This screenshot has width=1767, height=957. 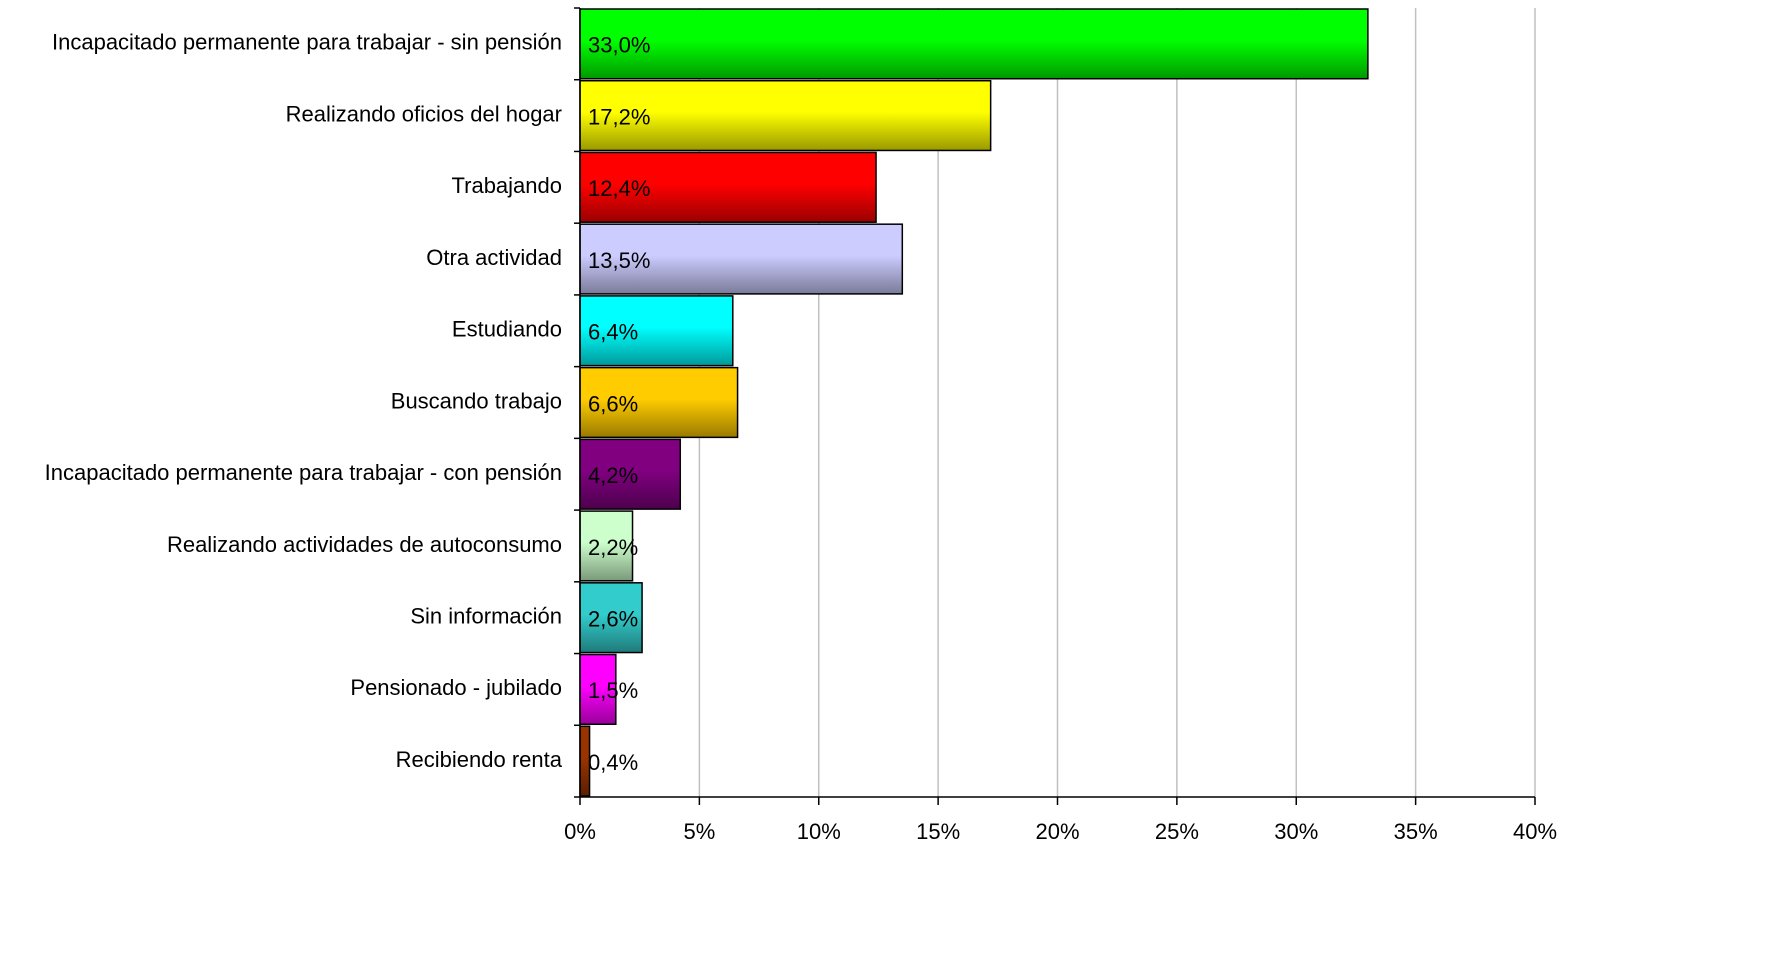 What do you see at coordinates (619, 188) in the screenshot?
I see `value-label: 12,4%` at bounding box center [619, 188].